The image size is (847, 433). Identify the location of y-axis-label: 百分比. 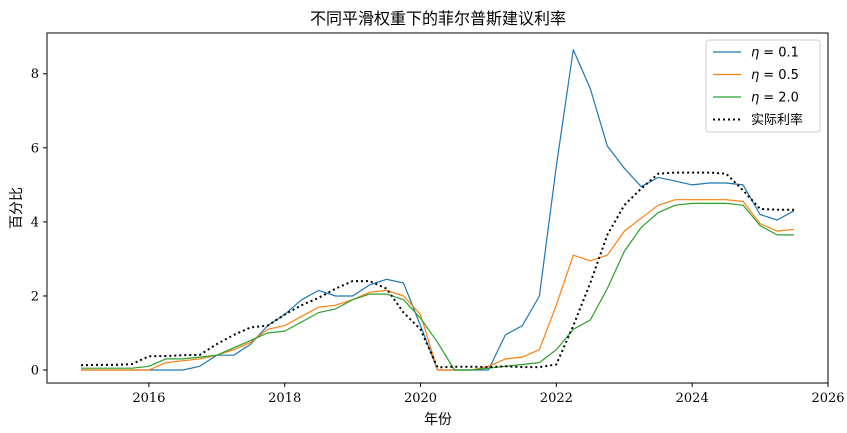
(17, 208).